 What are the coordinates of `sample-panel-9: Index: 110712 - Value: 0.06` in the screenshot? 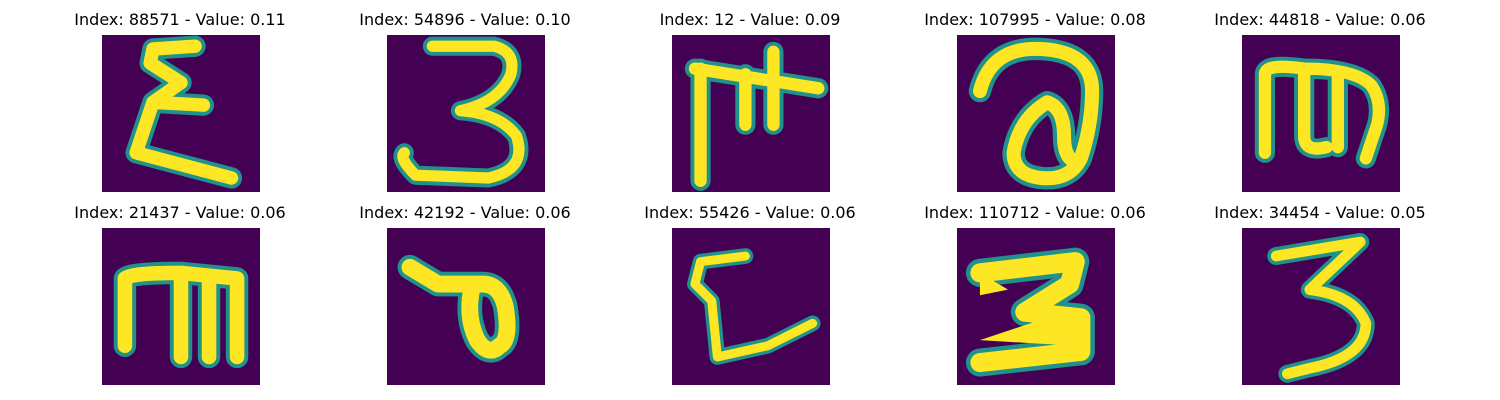 It's located at (1035, 298).